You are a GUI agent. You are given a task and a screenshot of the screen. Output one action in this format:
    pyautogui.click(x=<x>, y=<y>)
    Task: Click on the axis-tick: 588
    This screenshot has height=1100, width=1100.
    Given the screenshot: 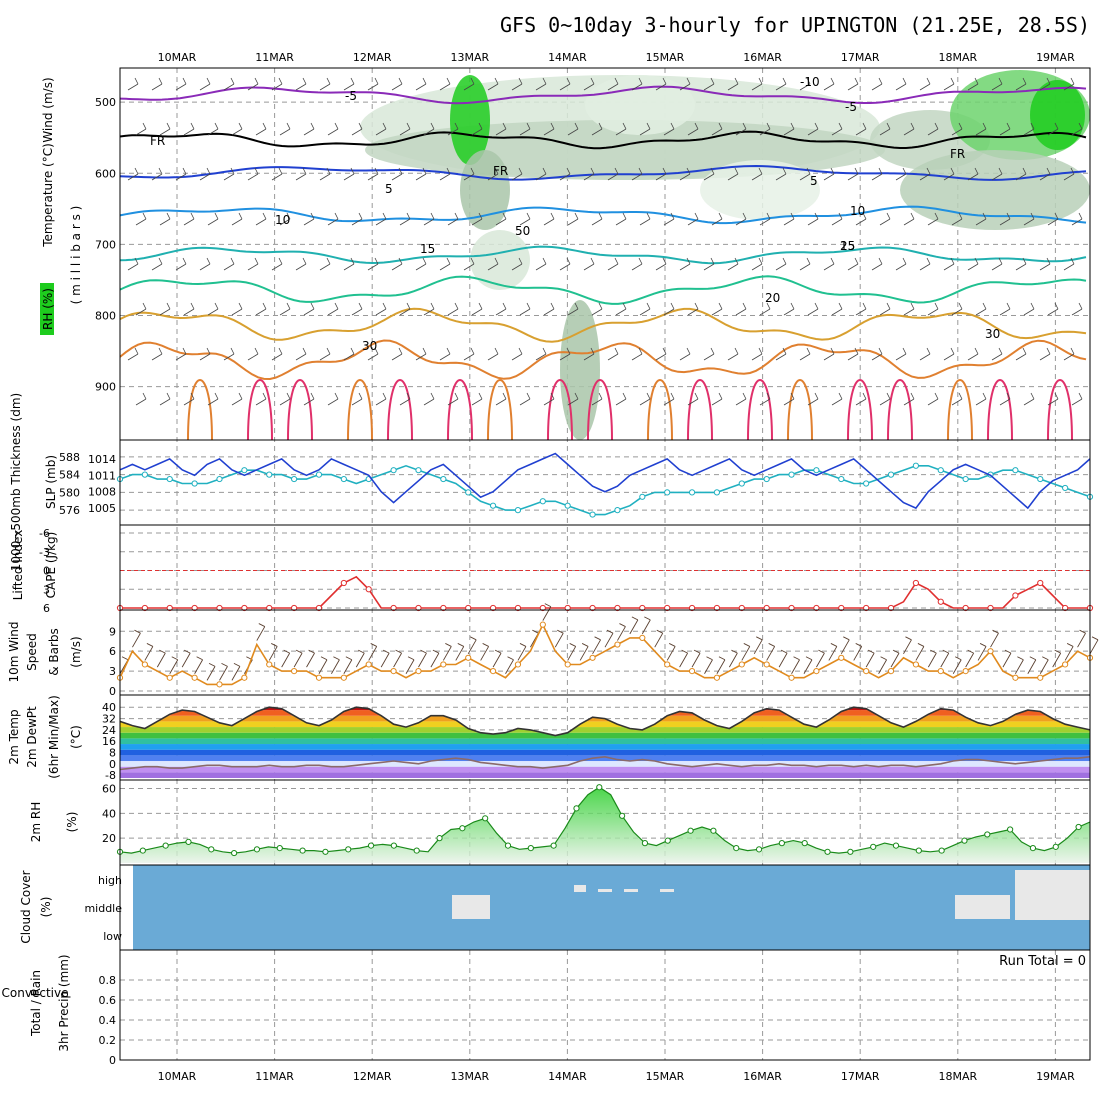 What is the action you would take?
    pyautogui.click(x=69, y=457)
    